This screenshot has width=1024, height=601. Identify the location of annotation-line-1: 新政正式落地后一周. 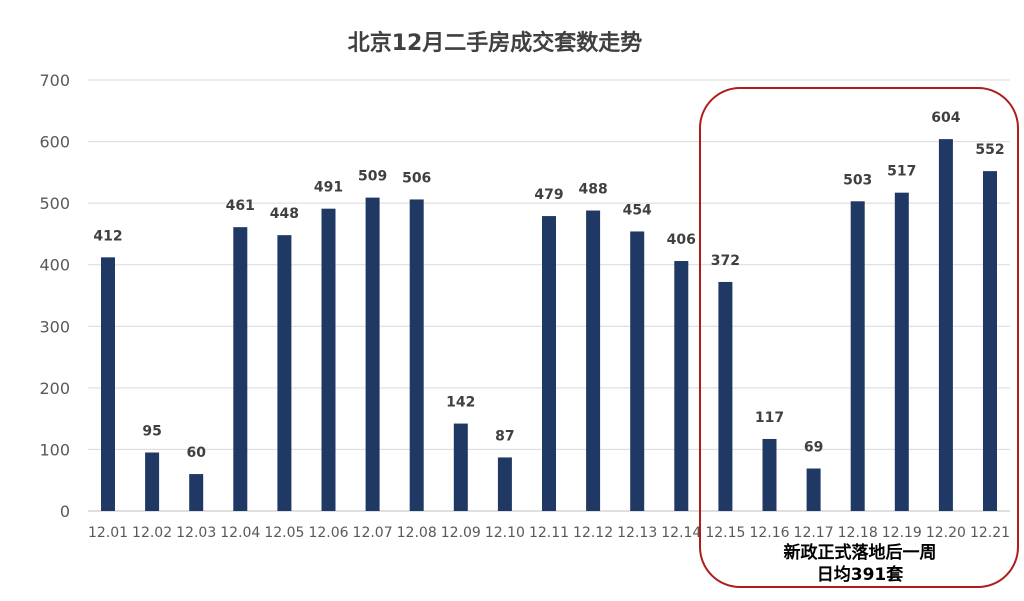
(860, 552).